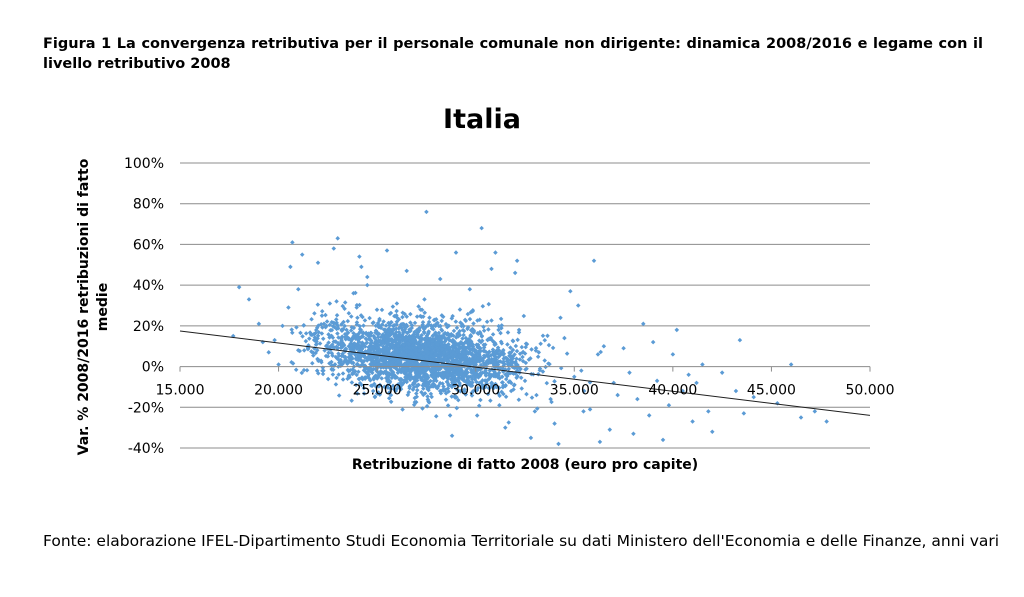 This screenshot has height=597, width=1024. Describe the element at coordinates (84, 306) in the screenshot. I see `y-axis-label-line-1: Var. % 2008/2016 retribuzioni di fatto` at that location.